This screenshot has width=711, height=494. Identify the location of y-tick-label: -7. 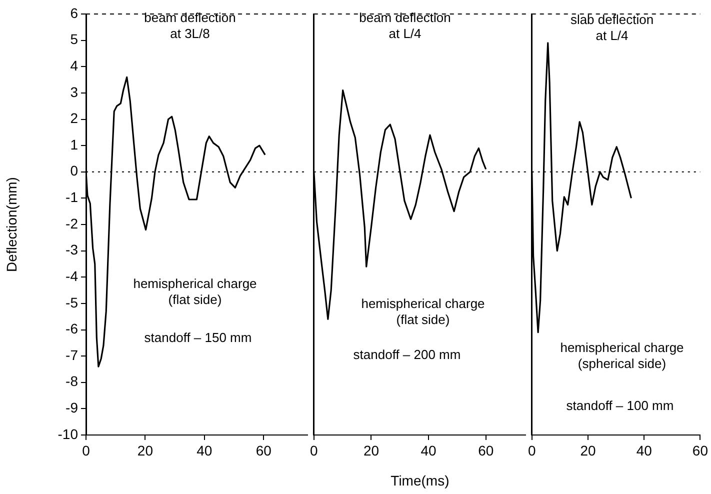
(72, 354).